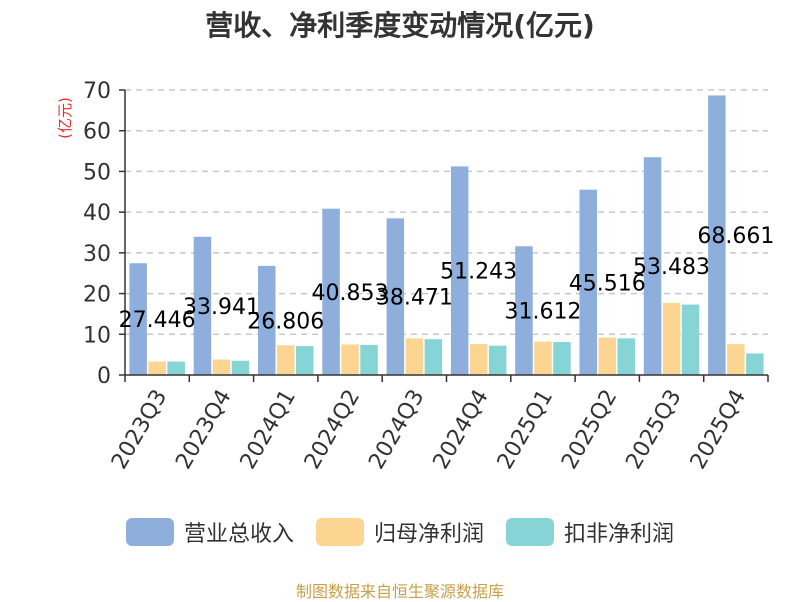  What do you see at coordinates (203, 430) in the screenshot?
I see `x-tick-label: 2023Q4` at bounding box center [203, 430].